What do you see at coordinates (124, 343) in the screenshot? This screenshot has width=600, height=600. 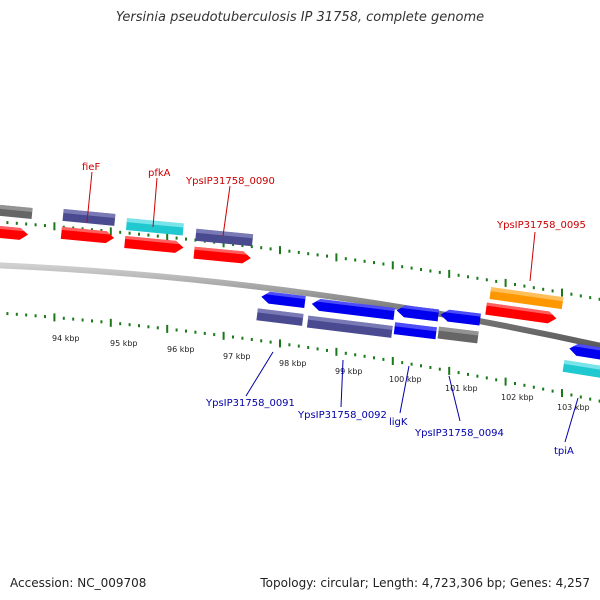 I see `tick-label-95kbp: 95 kbp` at bounding box center [124, 343].